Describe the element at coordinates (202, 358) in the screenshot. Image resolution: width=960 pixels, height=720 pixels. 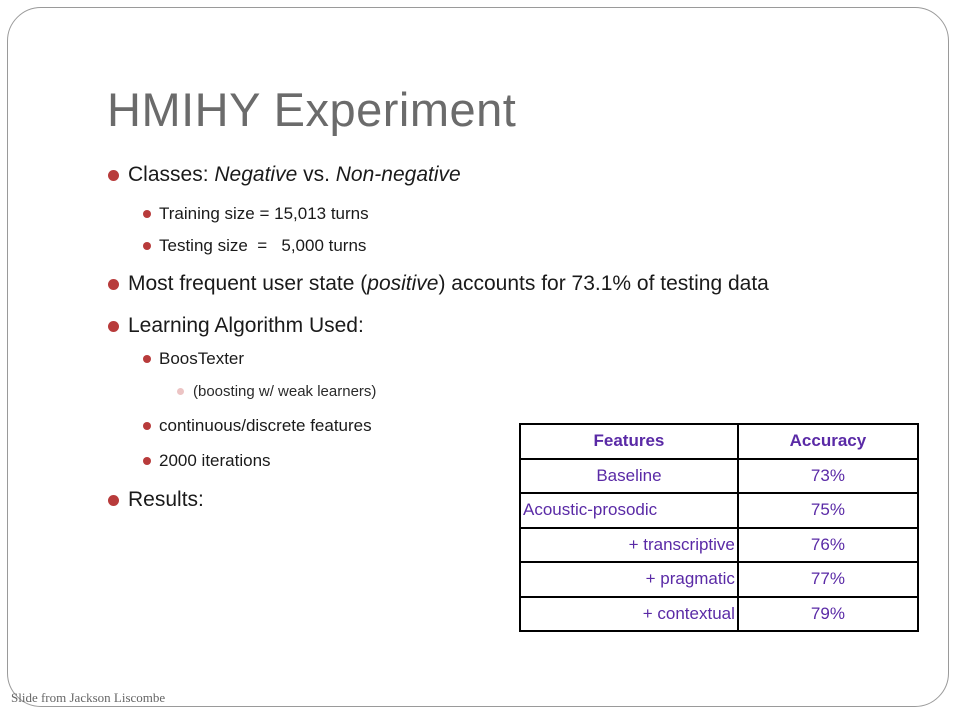
I see `bullet-text: BoosTexter` at that location.